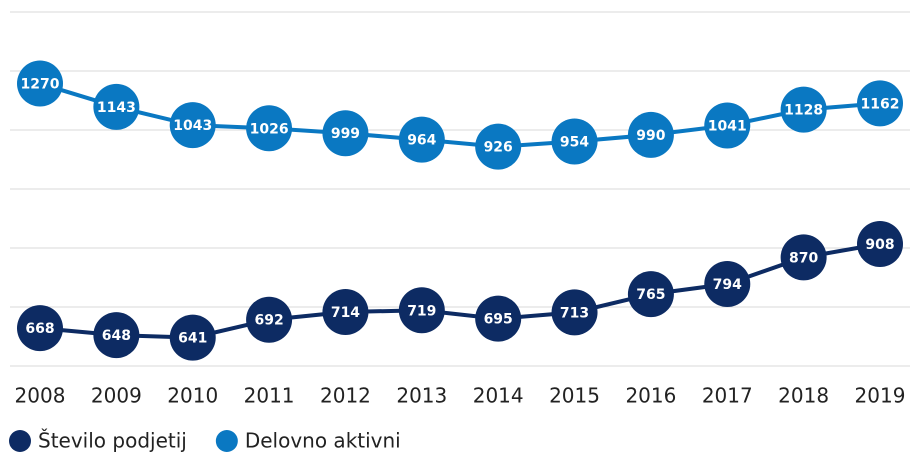 The image size is (915, 469). I want to click on data-label: 1043, so click(192, 126).